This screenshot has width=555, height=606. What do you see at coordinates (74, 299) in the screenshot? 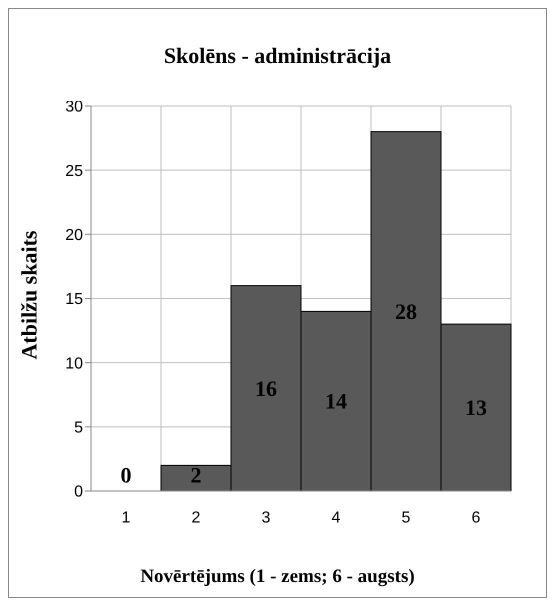
I see `y-tick-label: 15` at bounding box center [74, 299].